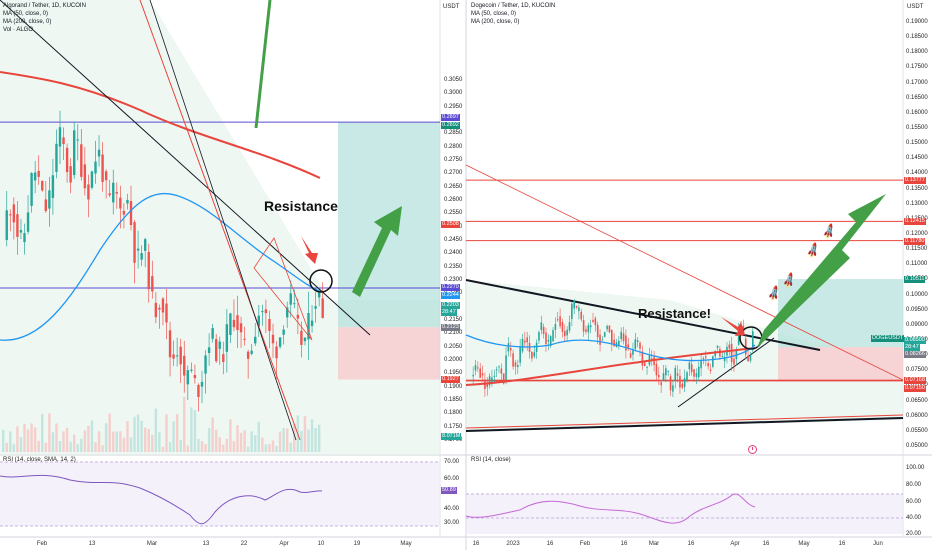 The image size is (932, 550). Describe the element at coordinates (44, 6) in the screenshot. I see `left-symbol-title: Algorand / Tether, 1D, KUCOIN` at that location.